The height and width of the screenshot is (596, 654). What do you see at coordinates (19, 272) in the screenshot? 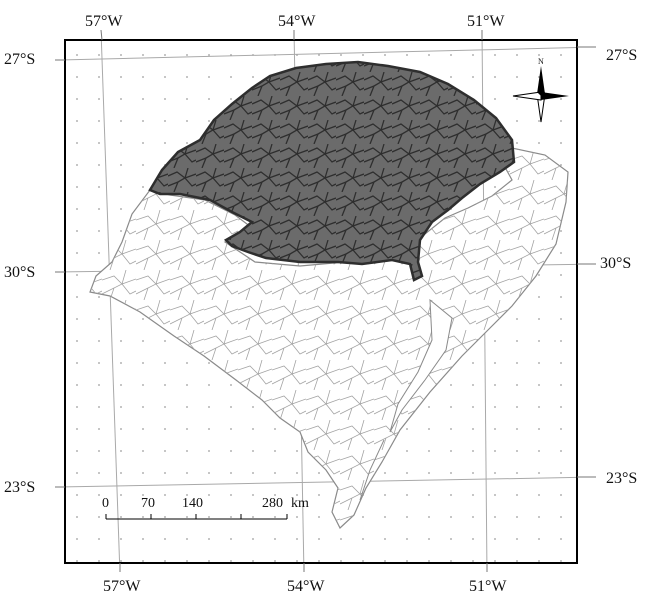
I see `left-latitude-label: 30°S` at bounding box center [19, 272].